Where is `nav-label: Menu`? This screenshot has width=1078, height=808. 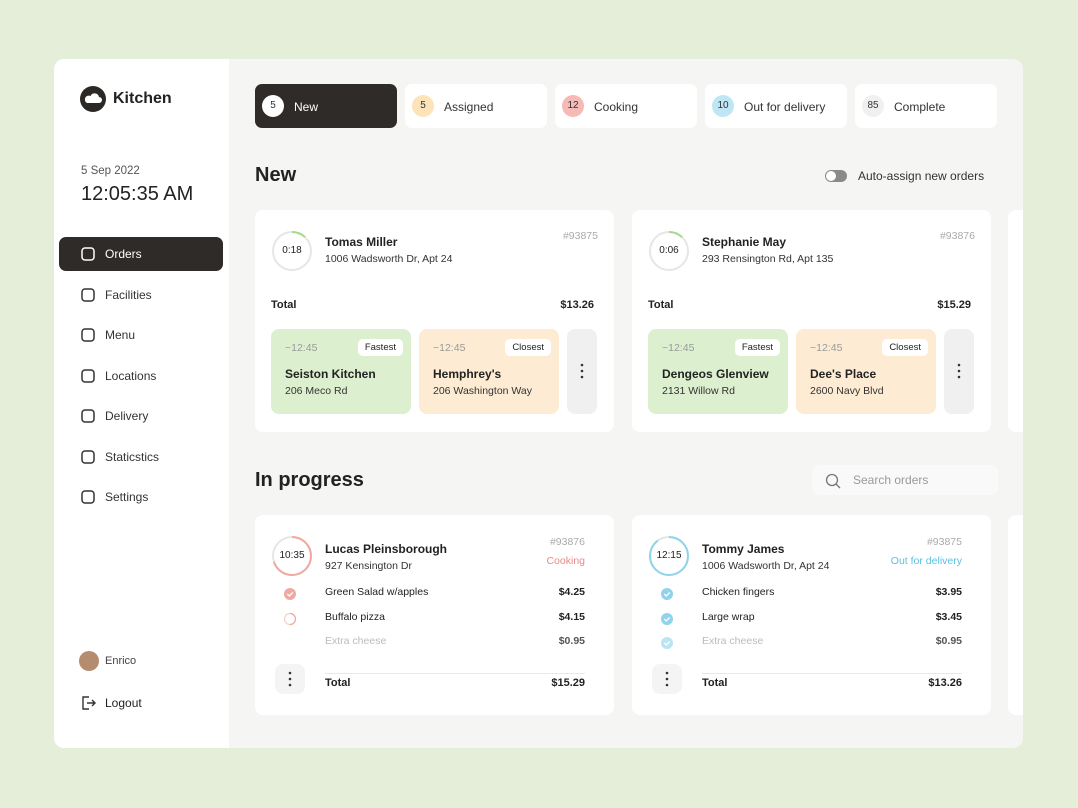 nav-label: Menu is located at coordinates (120, 335).